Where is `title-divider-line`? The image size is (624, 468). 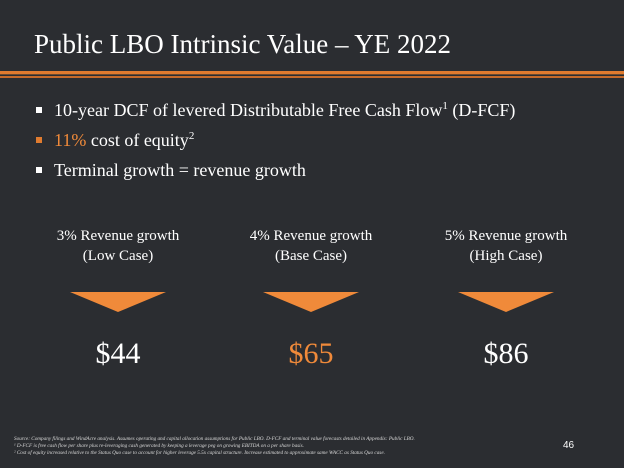 title-divider-line is located at coordinates (312, 72).